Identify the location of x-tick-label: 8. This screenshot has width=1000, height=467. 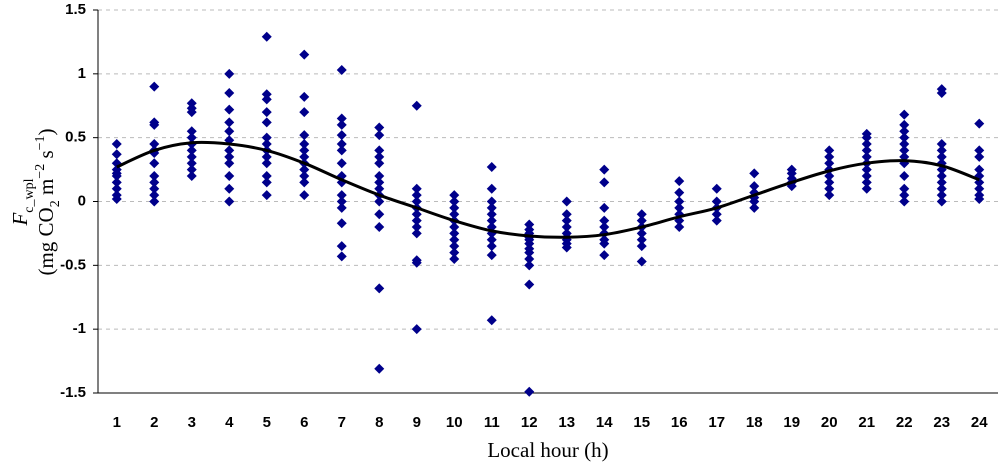
(379, 422).